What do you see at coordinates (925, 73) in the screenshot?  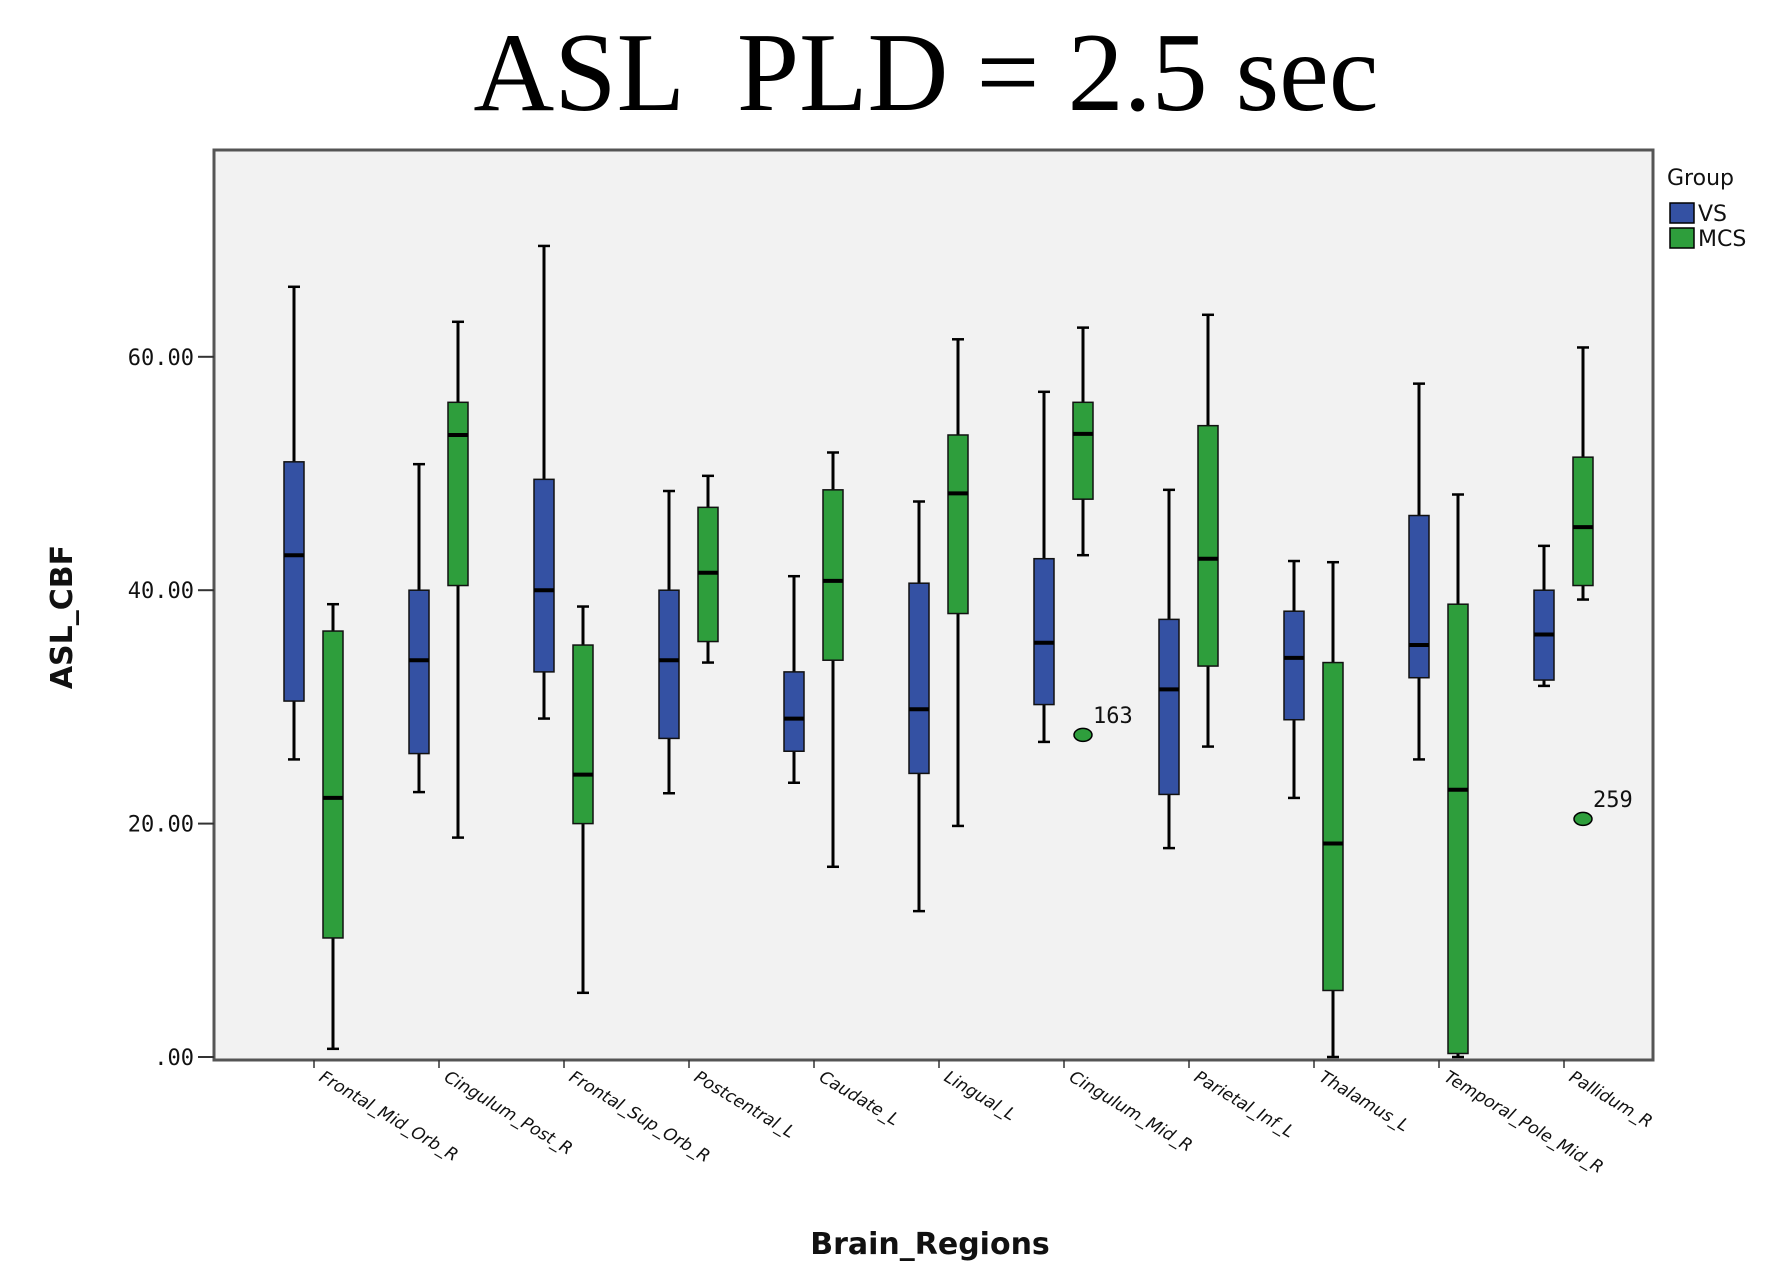 I see `chart-title: ASL PLD = 2.5 sec` at bounding box center [925, 73].